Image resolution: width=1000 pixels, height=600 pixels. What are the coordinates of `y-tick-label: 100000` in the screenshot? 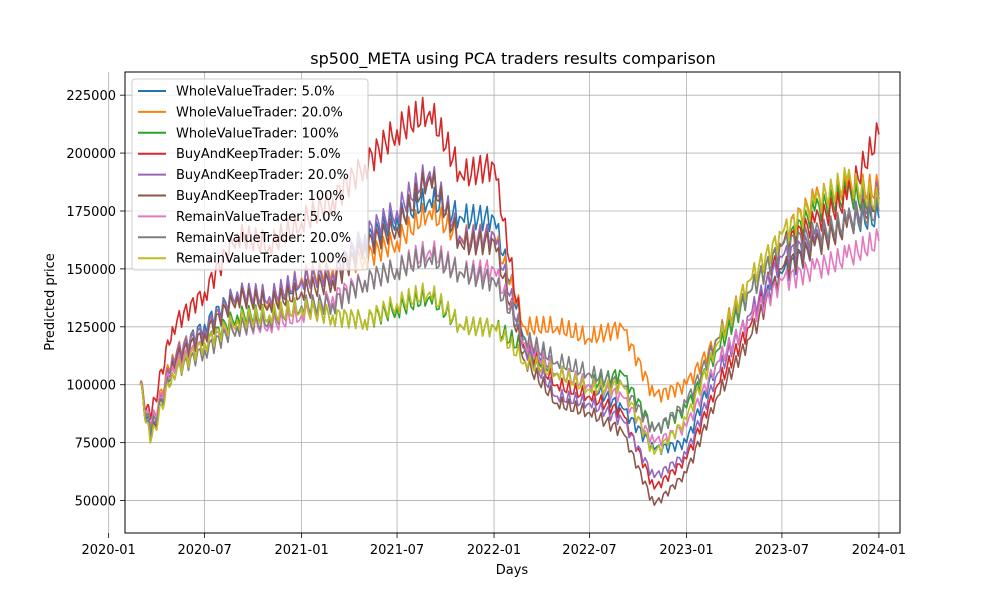 It's located at (91, 386).